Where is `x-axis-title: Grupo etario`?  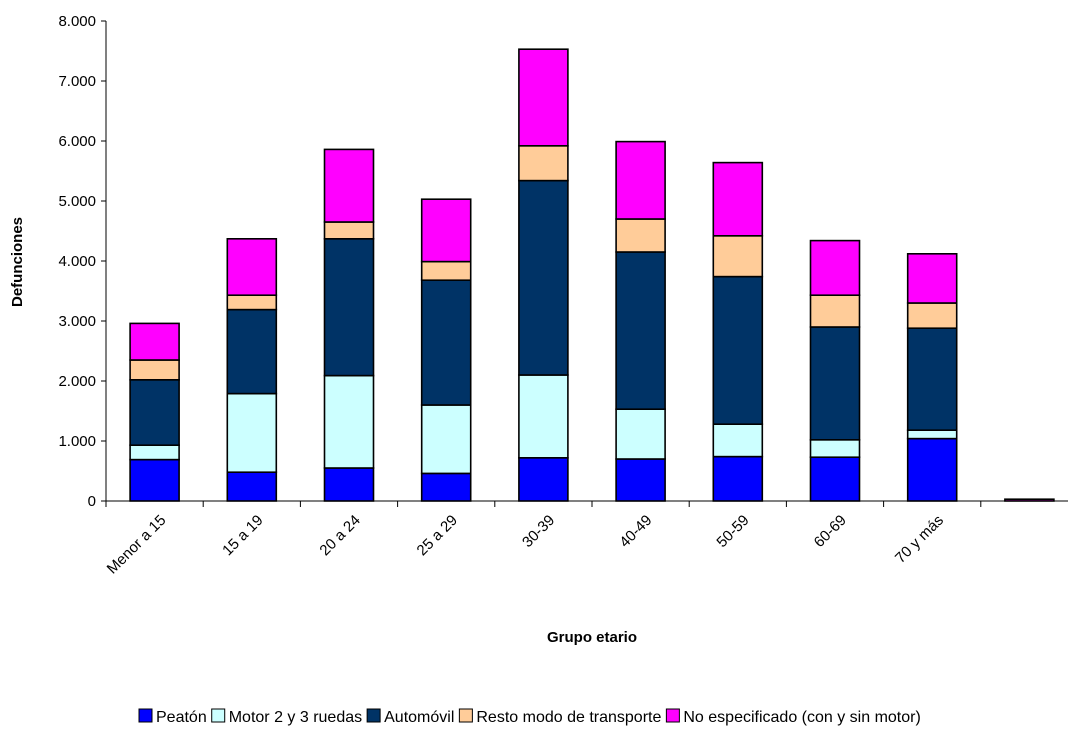 x-axis-title: Grupo etario is located at coordinates (592, 637).